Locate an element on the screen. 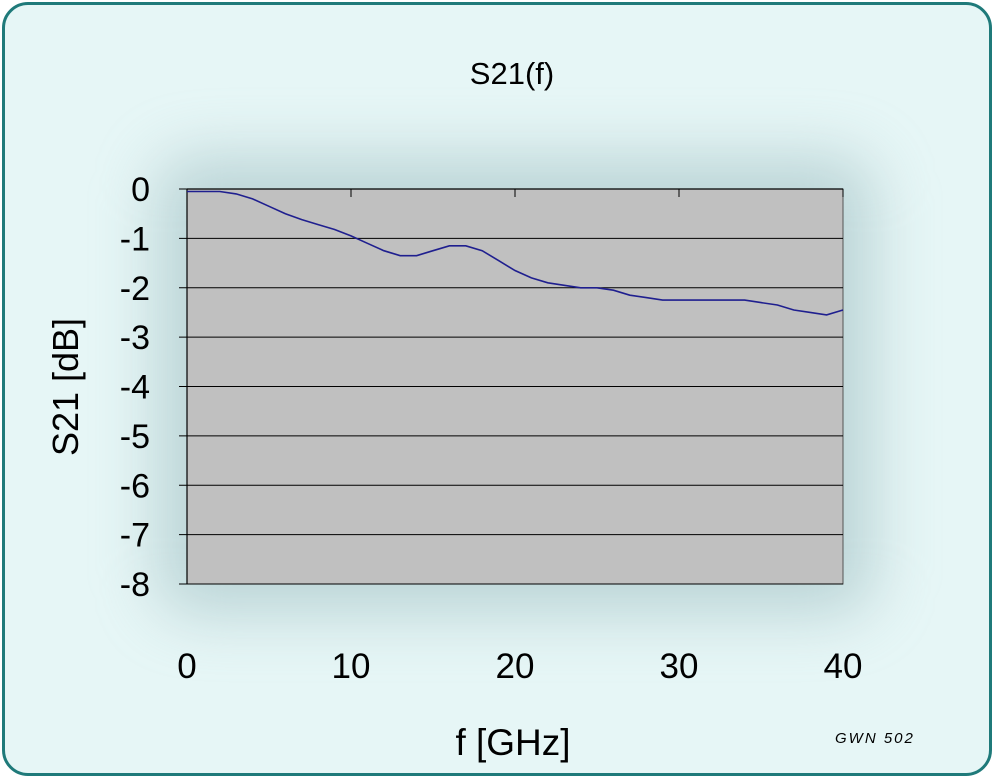 This screenshot has width=1000, height=784. y-axis-label: S21 [dB] is located at coordinates (65, 387).